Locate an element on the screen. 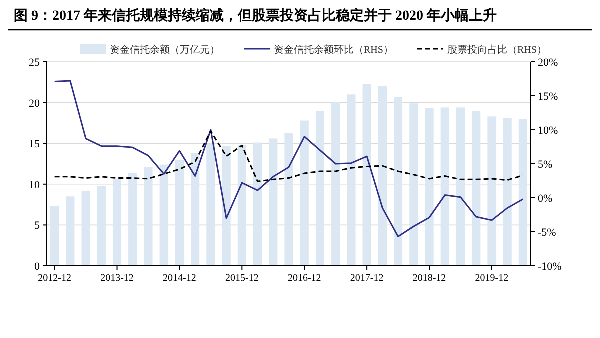  x-tick-label: 2012-12 is located at coordinates (55, 278).